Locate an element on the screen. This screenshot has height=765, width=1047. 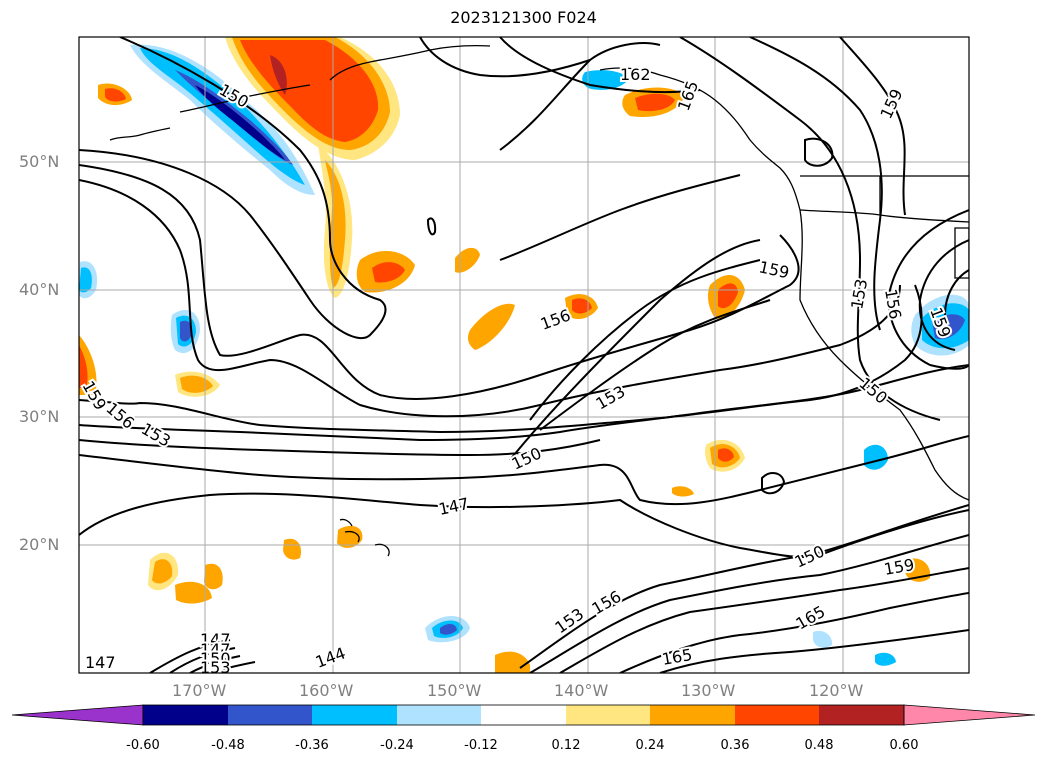
colorbar-extend-low is located at coordinates (77, 715).